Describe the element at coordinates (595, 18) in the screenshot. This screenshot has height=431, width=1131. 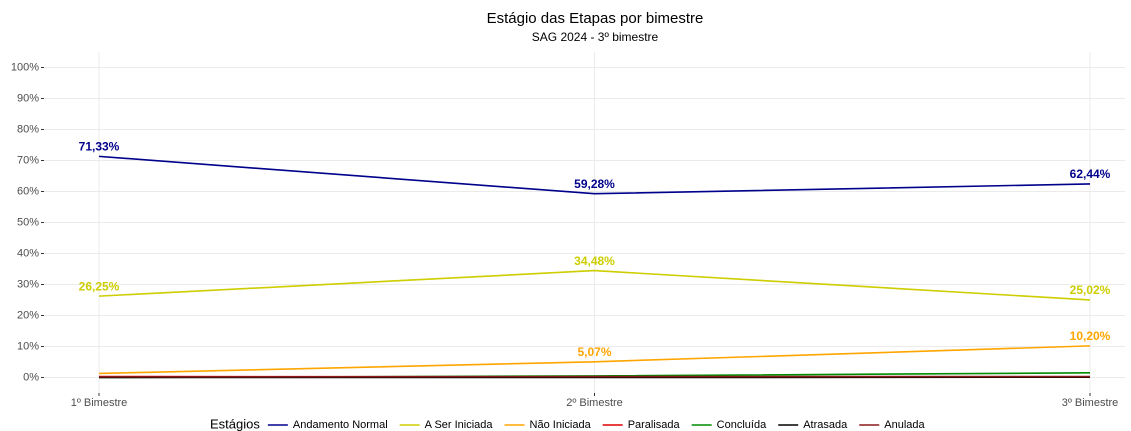
I see `chart-title: Estágio das Etapas por bimestre` at that location.